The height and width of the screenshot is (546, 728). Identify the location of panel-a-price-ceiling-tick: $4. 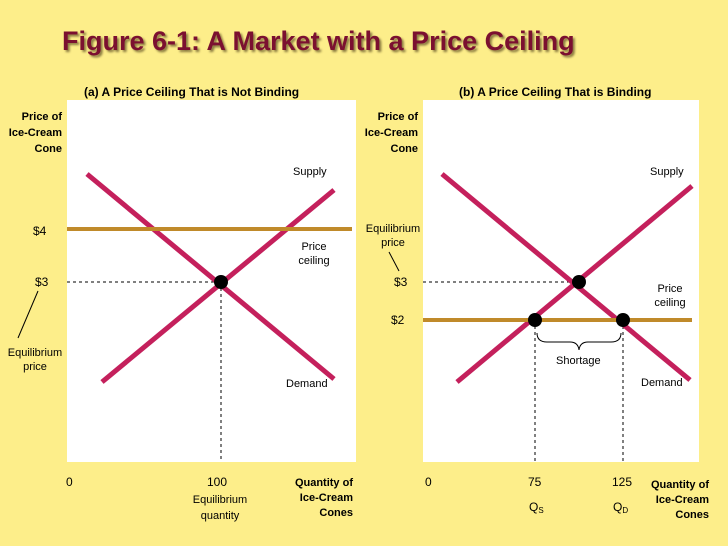
(40, 231).